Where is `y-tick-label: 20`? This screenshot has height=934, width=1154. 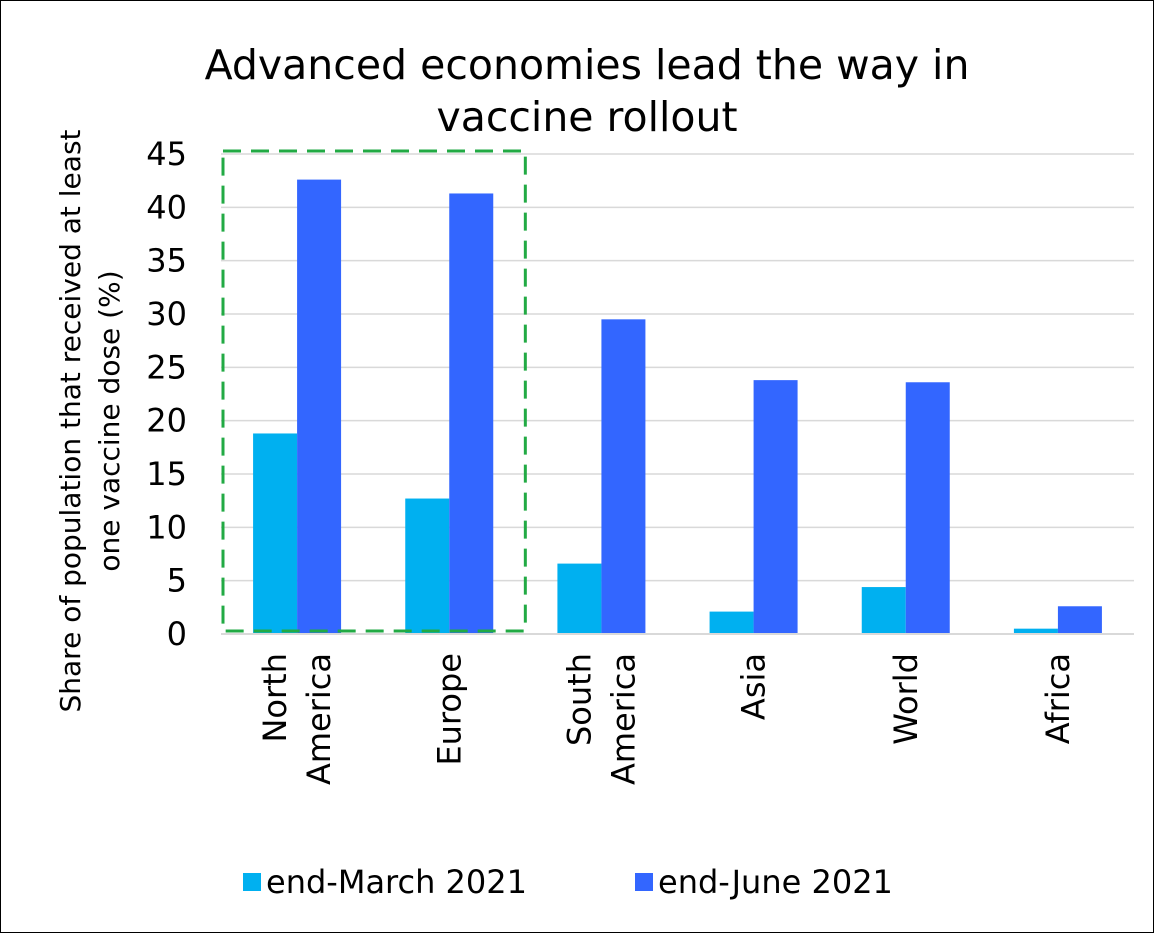 y-tick-label: 20 is located at coordinates (166, 421).